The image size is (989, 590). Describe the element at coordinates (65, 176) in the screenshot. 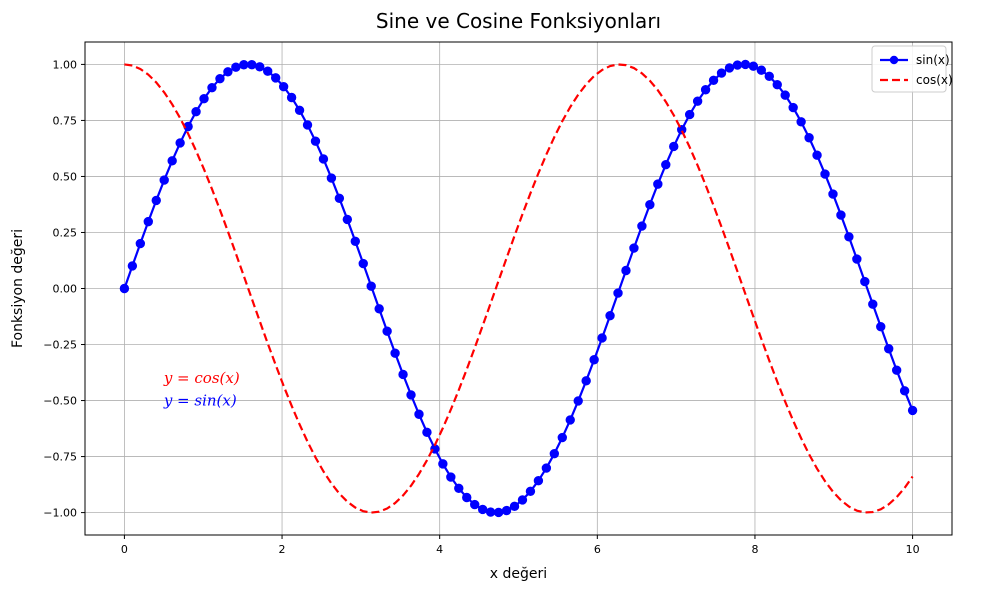

I see `y-tick-label: 0.50` at that location.